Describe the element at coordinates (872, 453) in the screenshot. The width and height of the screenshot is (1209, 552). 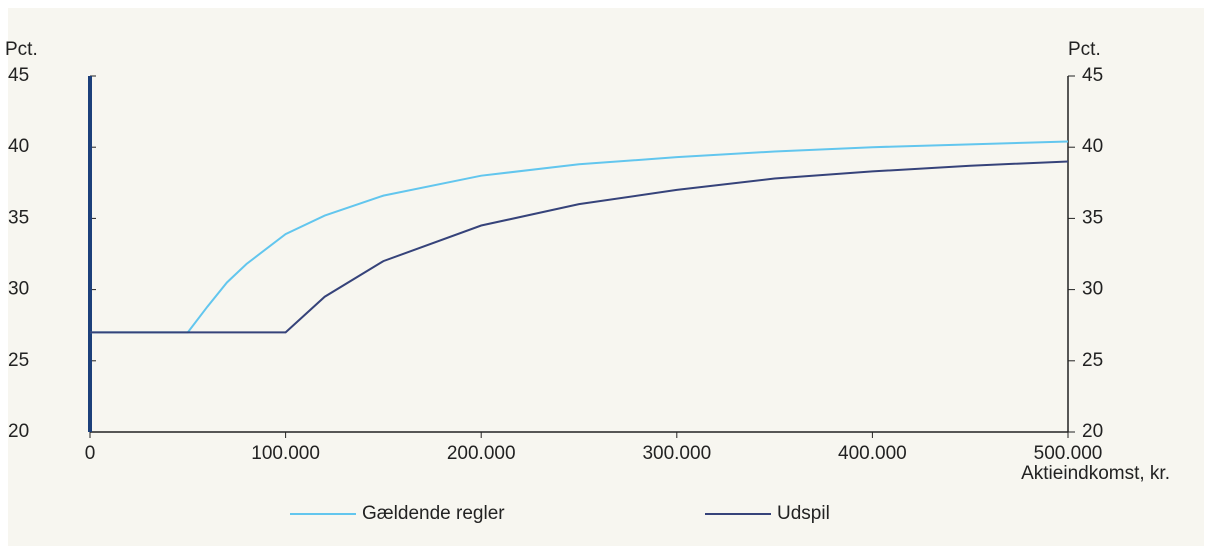
I see `x-tick-label: 400.000` at that location.